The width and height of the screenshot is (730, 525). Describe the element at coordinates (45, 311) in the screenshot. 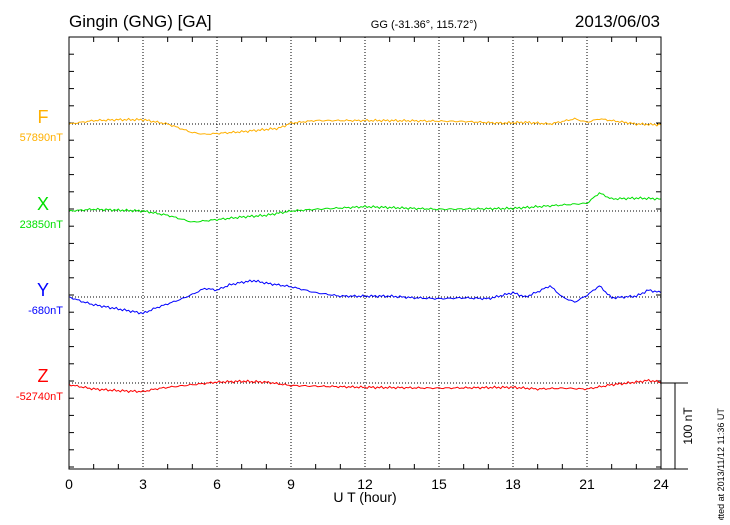

I see `series-baseline-y: -680nT` at that location.